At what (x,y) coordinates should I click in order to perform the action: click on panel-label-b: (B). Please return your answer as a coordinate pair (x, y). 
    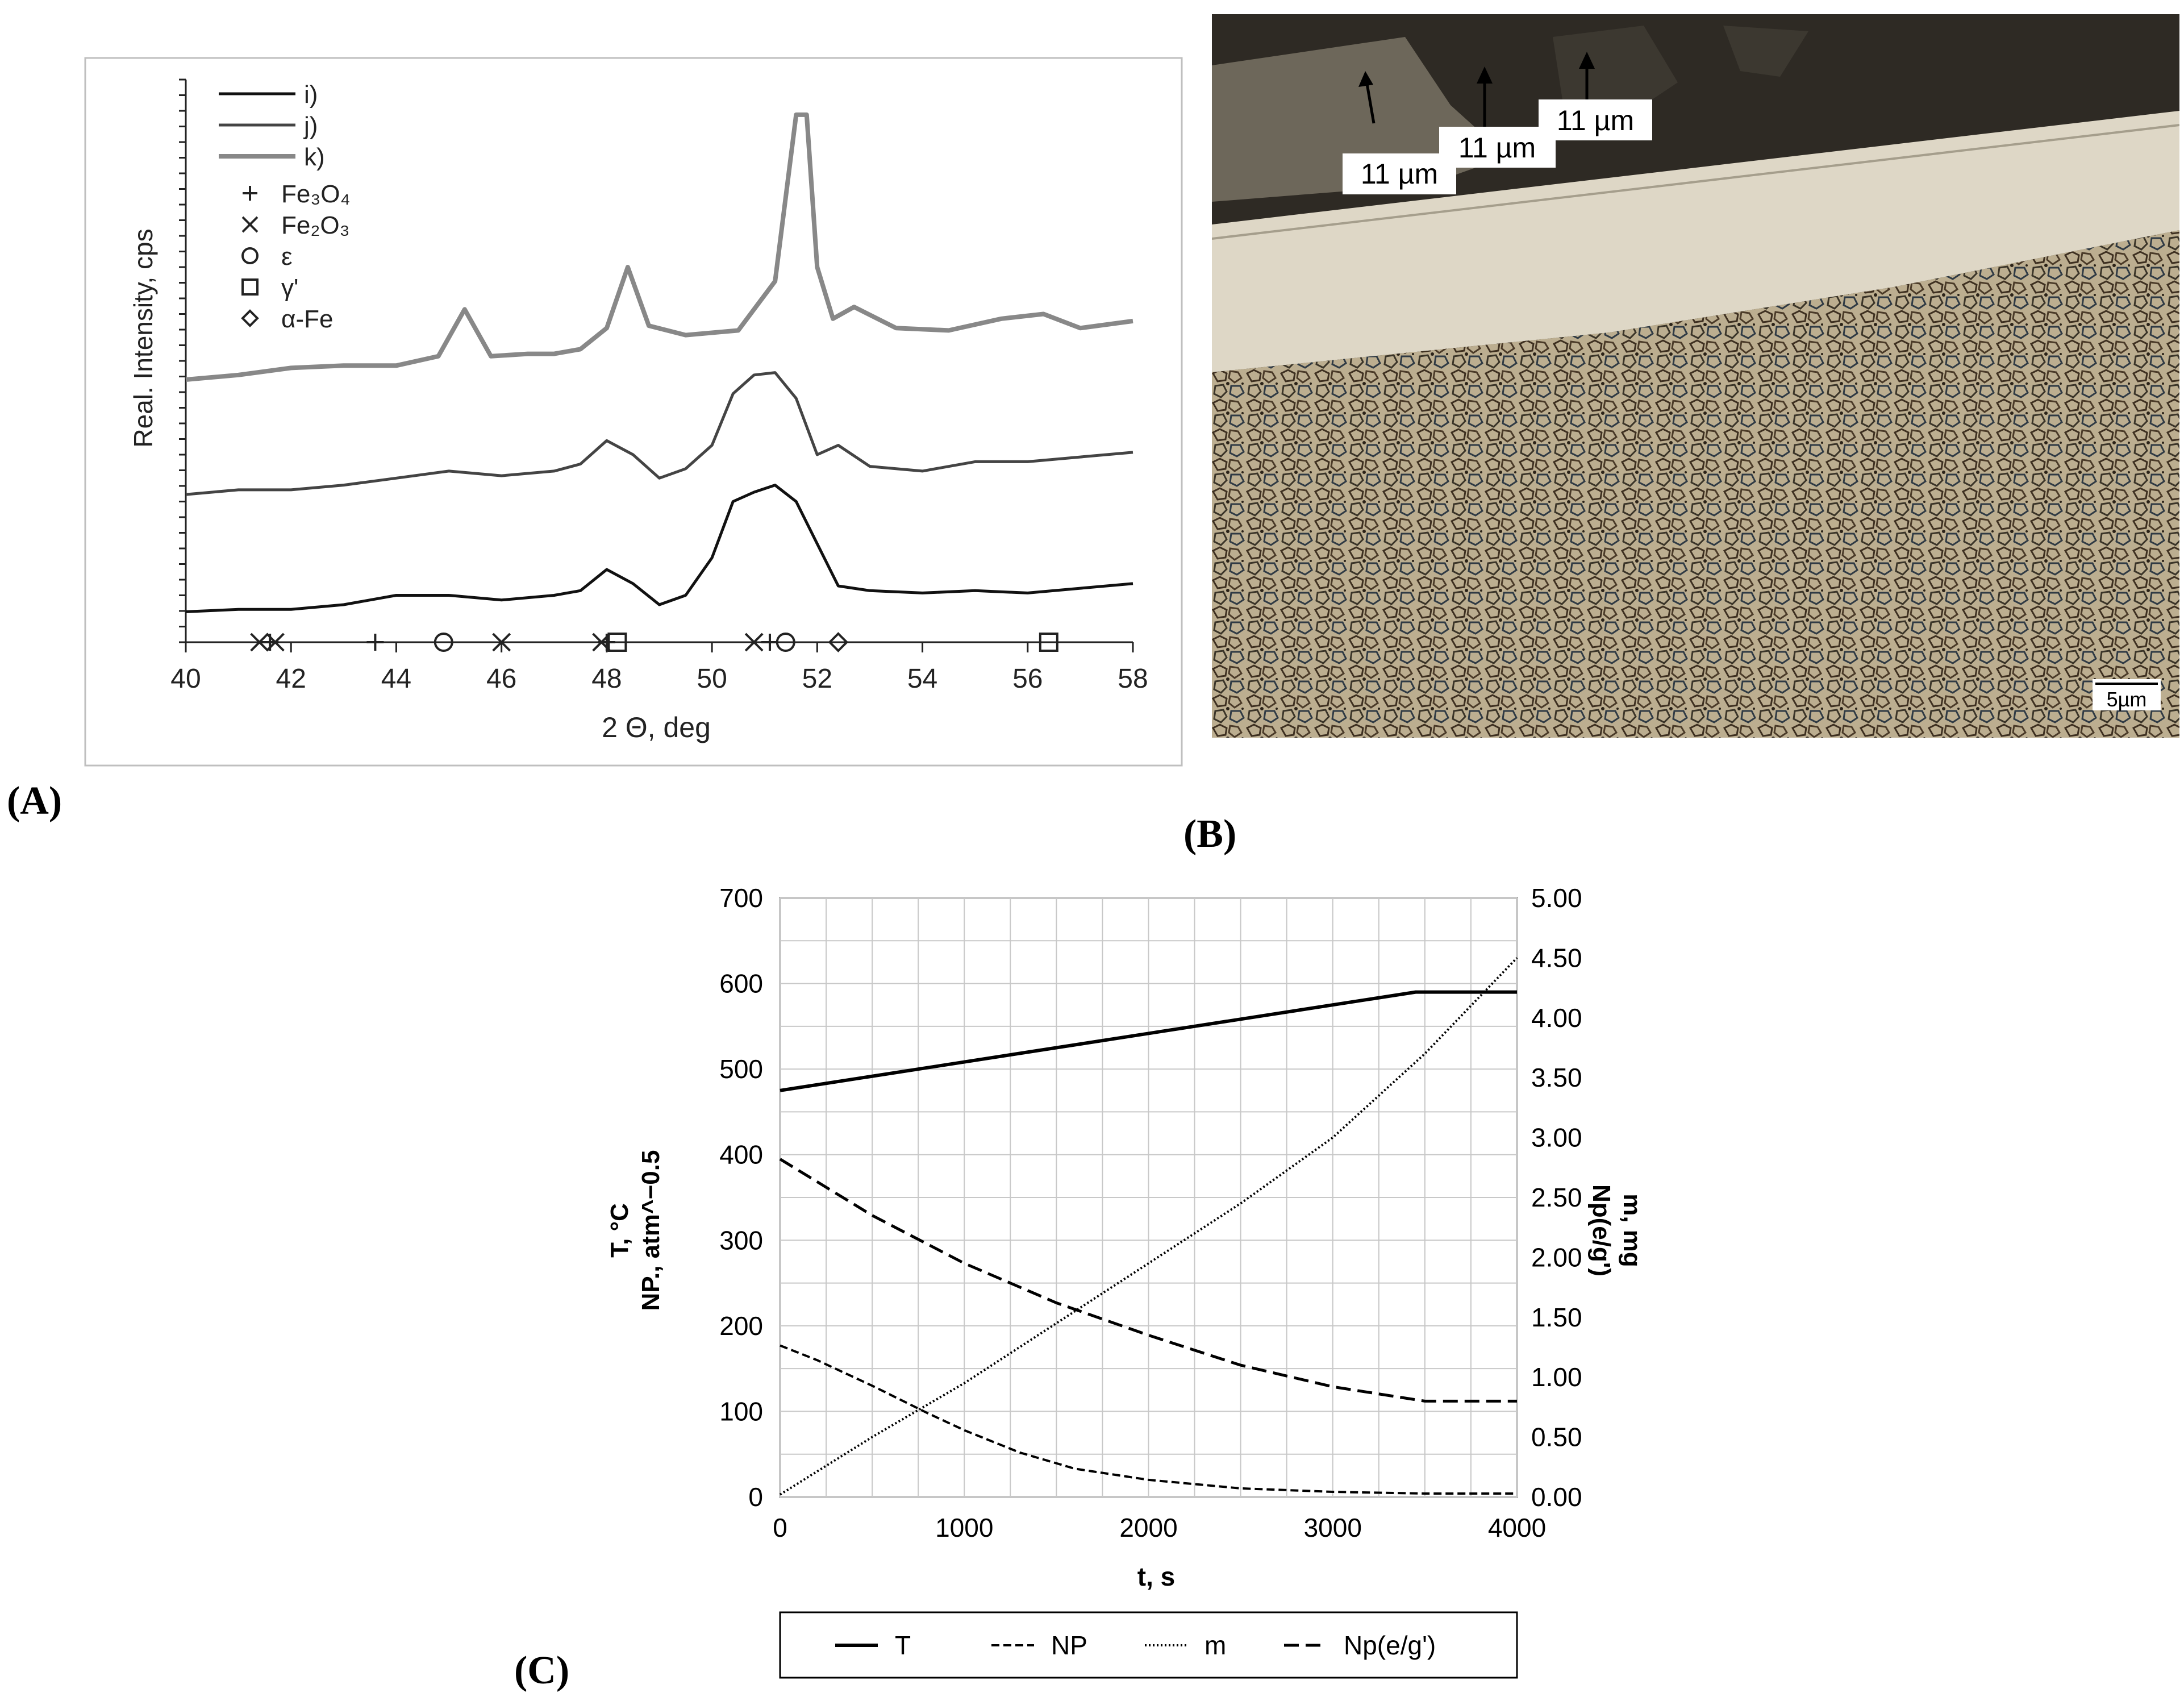
    Looking at the image, I should click on (1210, 834).